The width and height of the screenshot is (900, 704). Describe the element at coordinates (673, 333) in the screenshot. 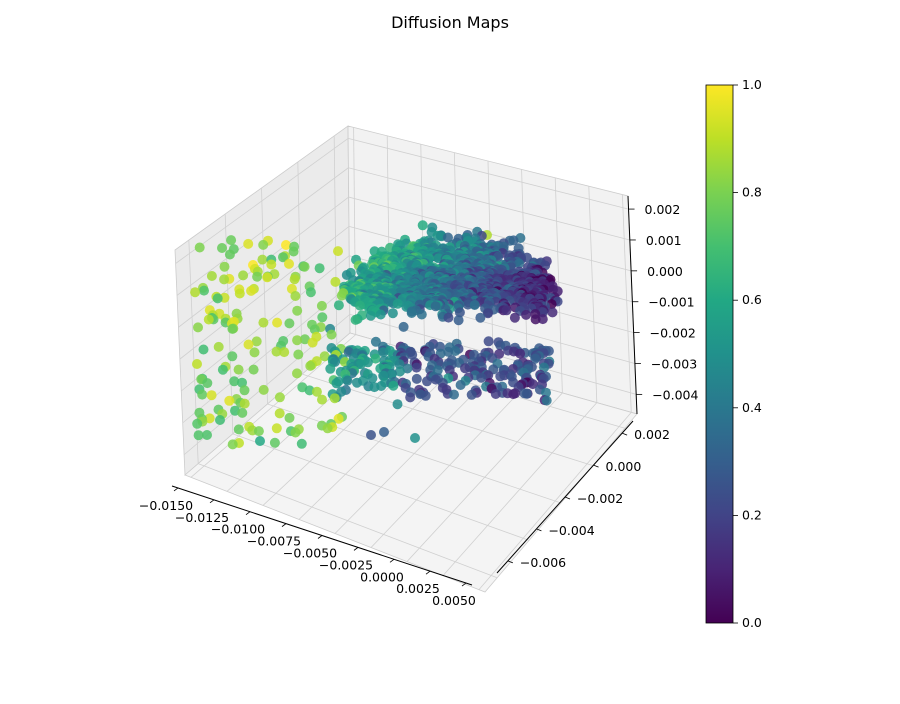

I see `z-tick-label: −0.002` at that location.